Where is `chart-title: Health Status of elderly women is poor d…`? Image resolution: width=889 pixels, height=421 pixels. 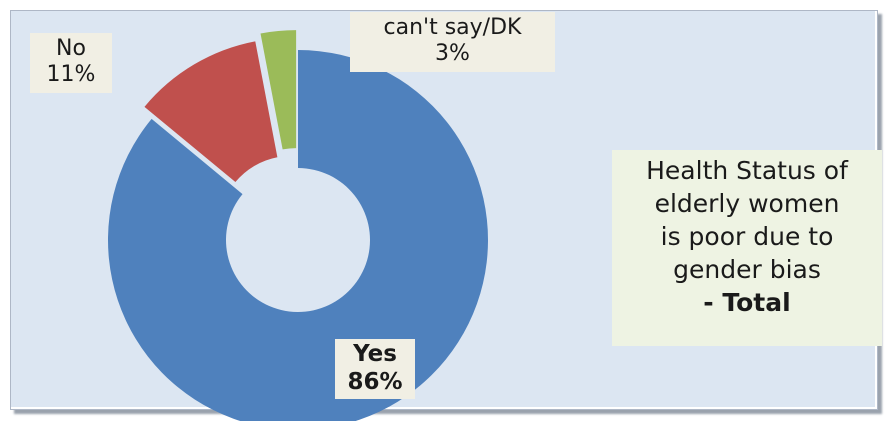 chart-title: Health Status of elderly women is poor d… is located at coordinates (747, 248).